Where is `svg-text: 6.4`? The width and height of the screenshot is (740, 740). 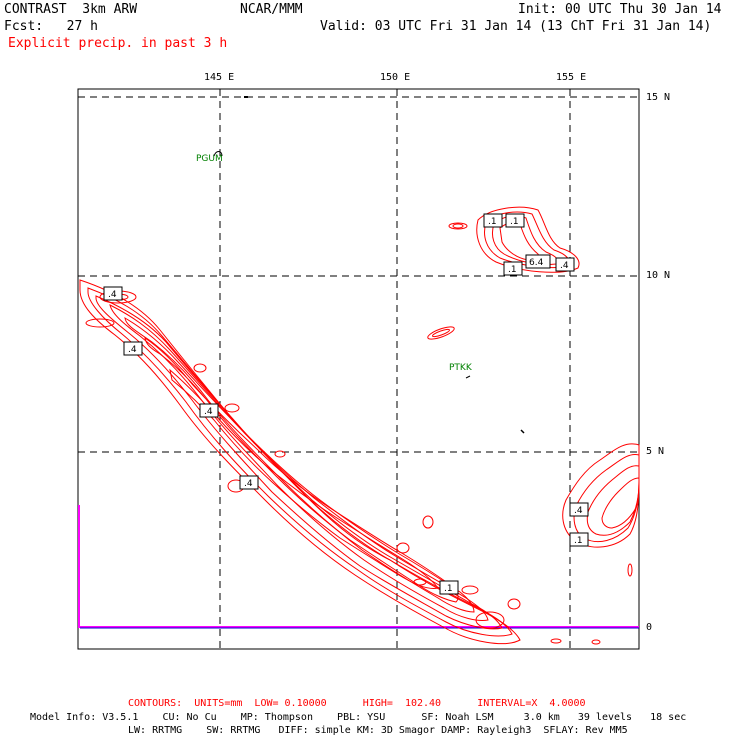
svg-text: 6.4 is located at coordinates (536, 263).